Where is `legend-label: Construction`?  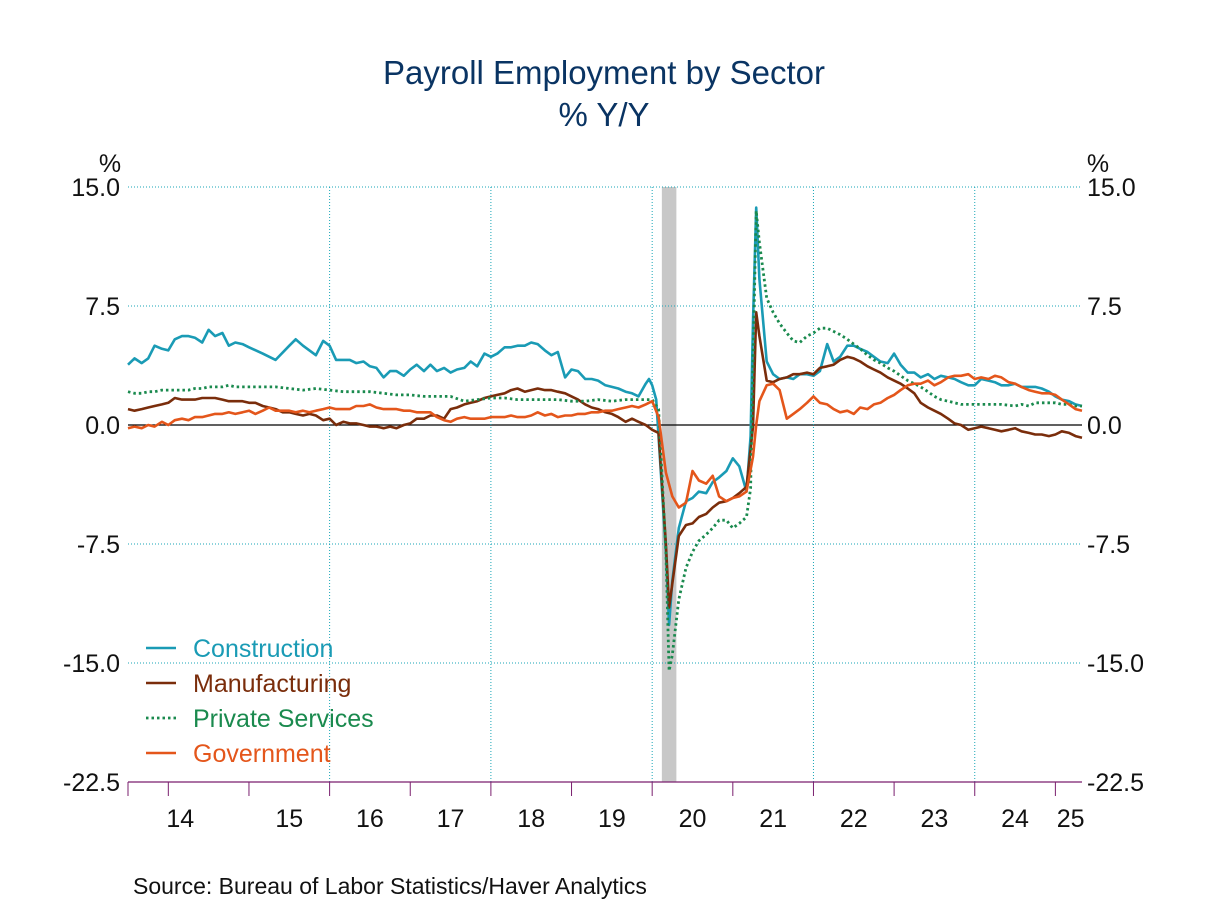 legend-label: Construction is located at coordinates (263, 649).